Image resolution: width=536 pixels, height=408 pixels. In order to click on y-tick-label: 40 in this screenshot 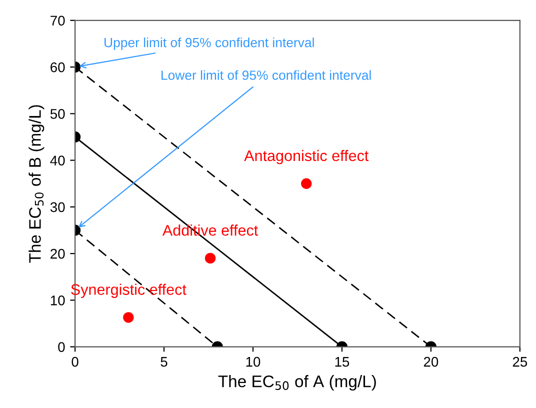, I will do `click(57, 161)`.